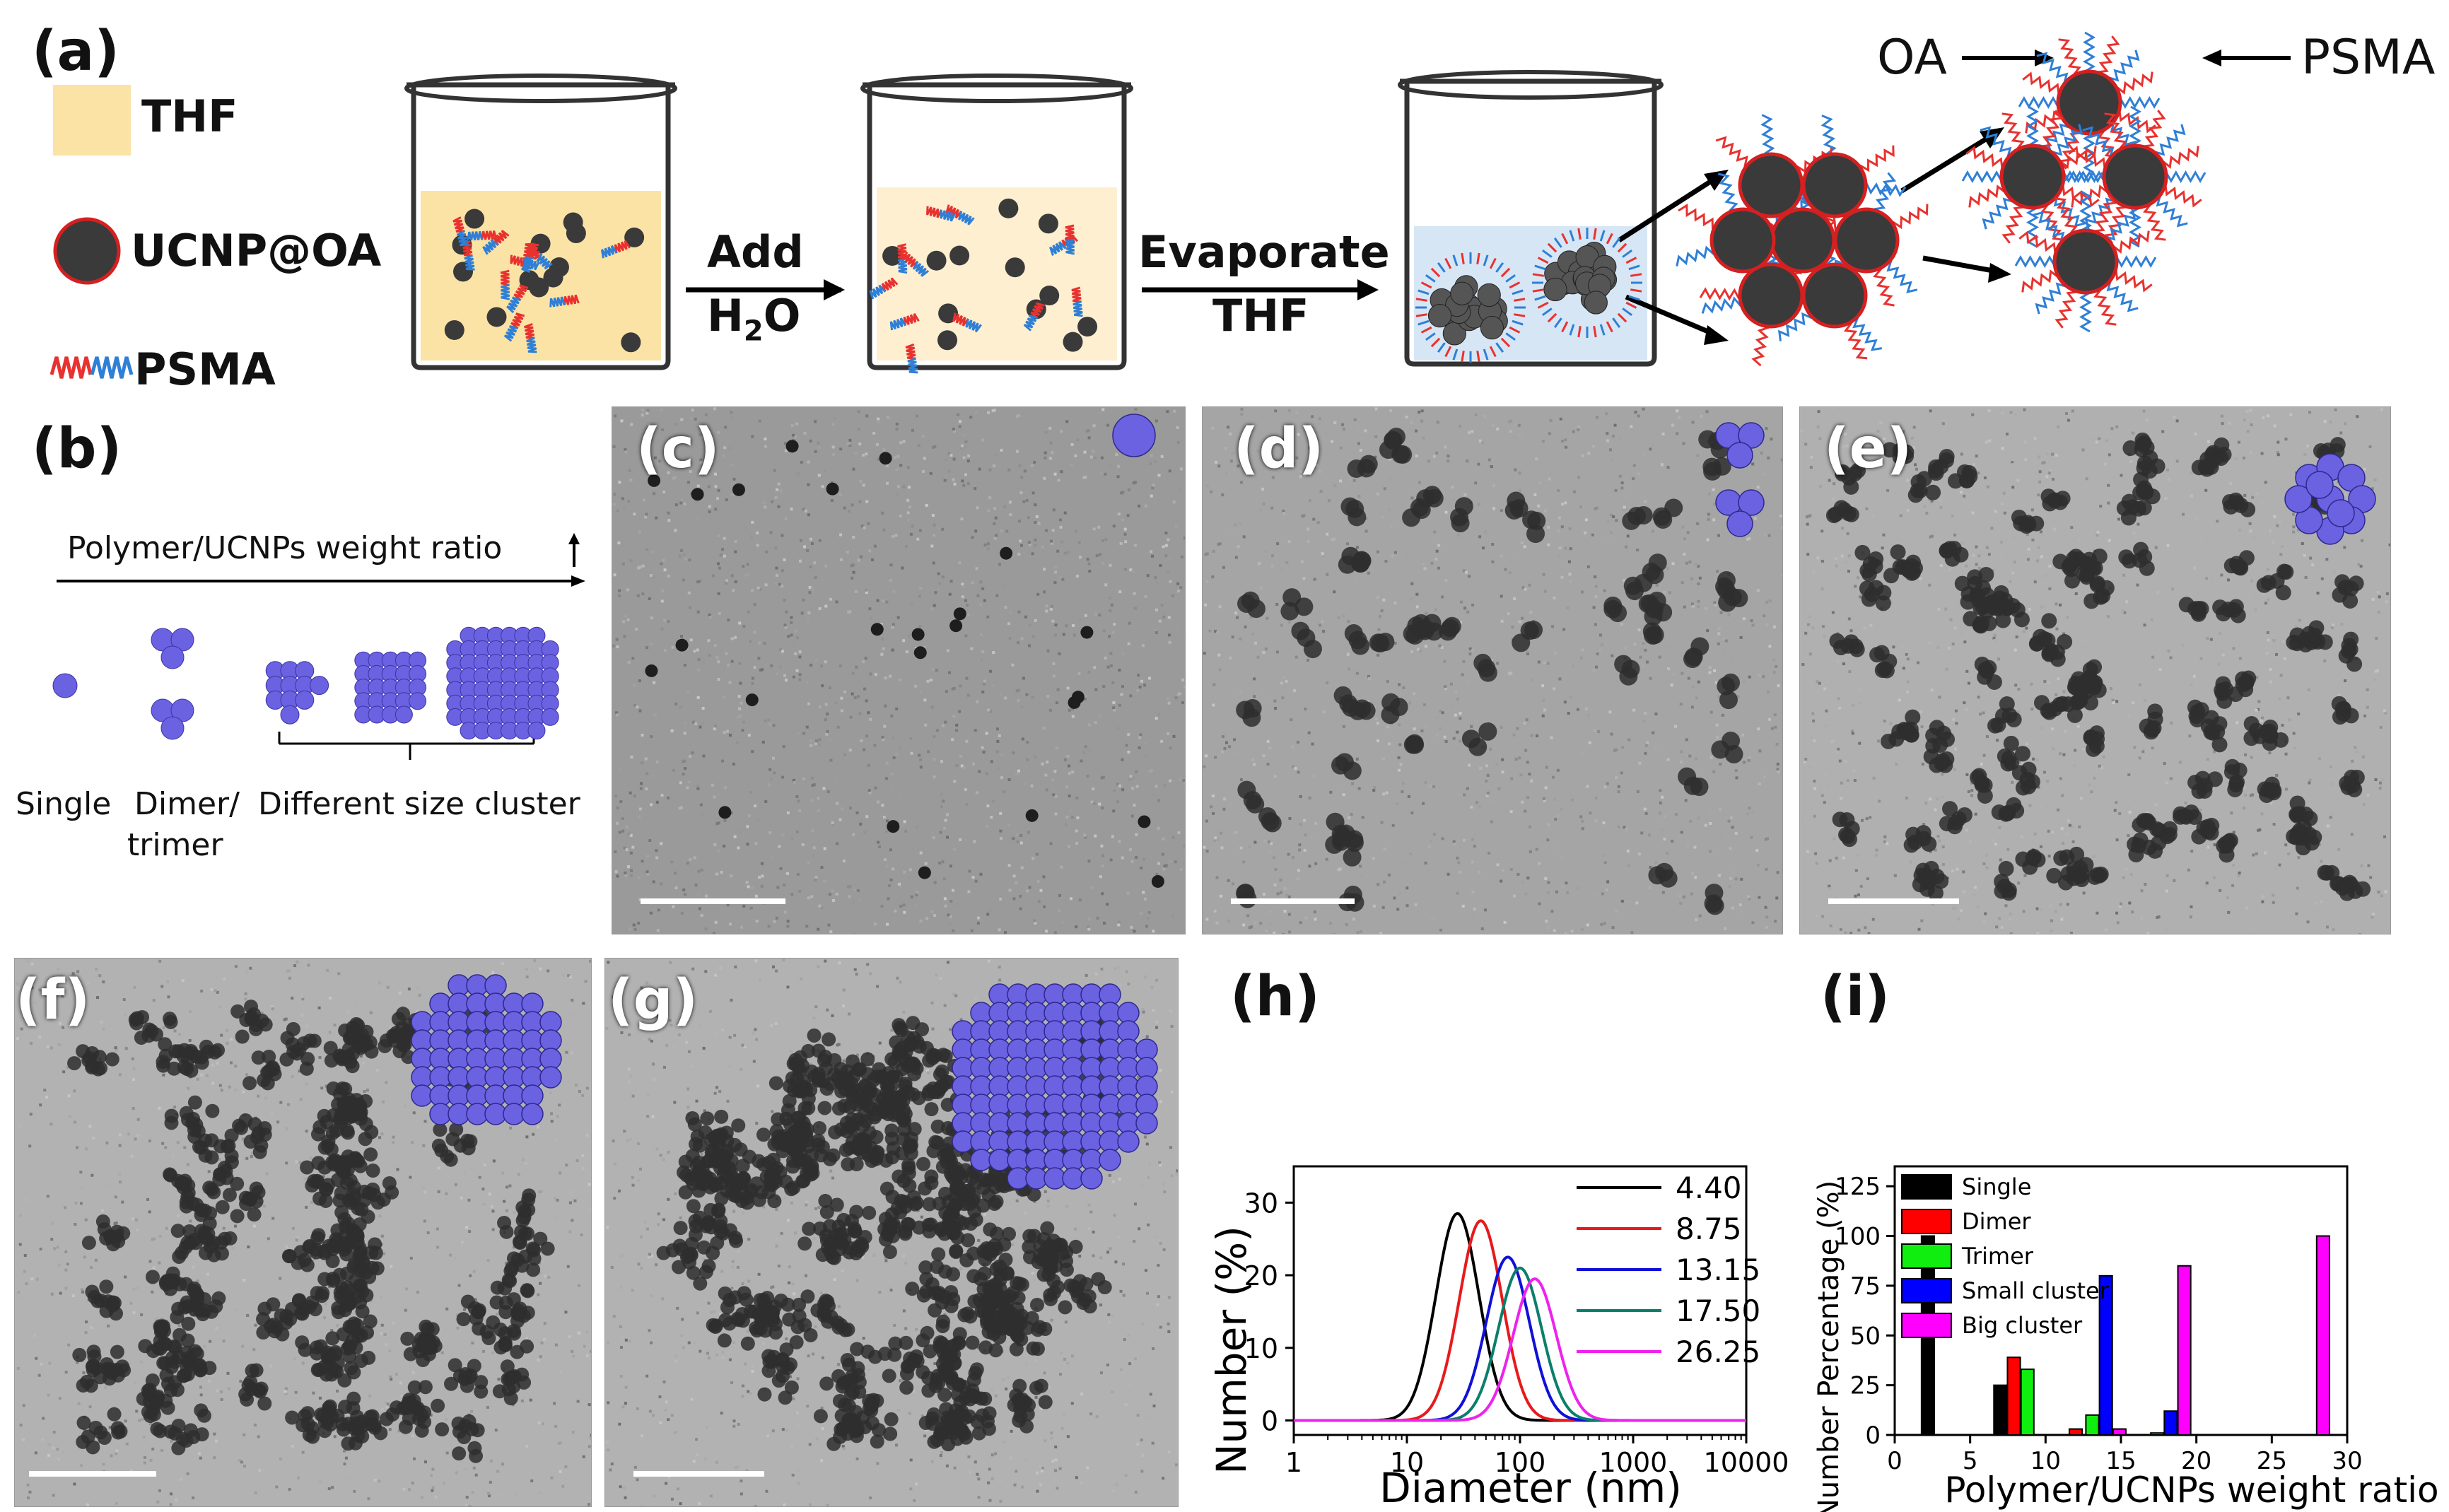 This screenshot has width=2449, height=1512. I want to click on legend-psma-label: PSMA, so click(205, 369).